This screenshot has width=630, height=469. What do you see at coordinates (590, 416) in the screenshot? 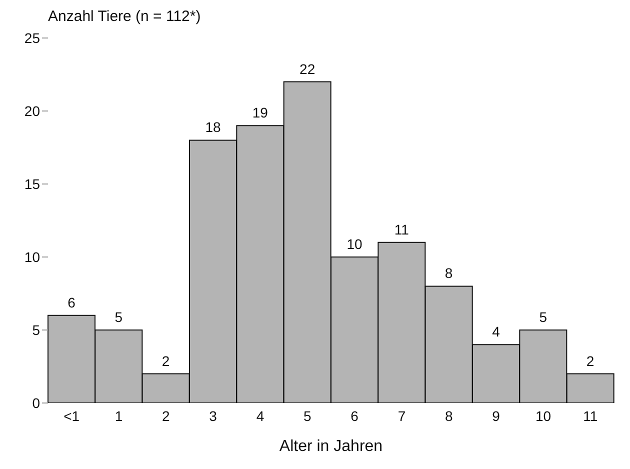
I see `x-tick-label: 11` at bounding box center [590, 416].